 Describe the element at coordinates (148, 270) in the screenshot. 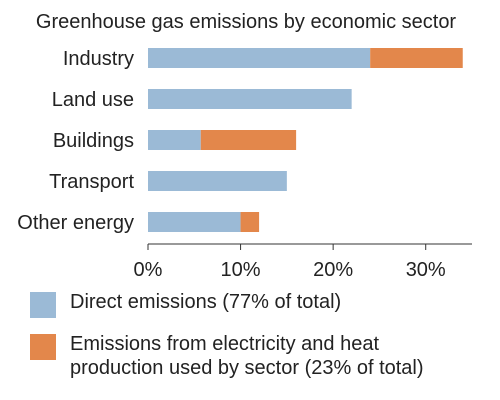

I see `x-tick-label: 0%` at that location.